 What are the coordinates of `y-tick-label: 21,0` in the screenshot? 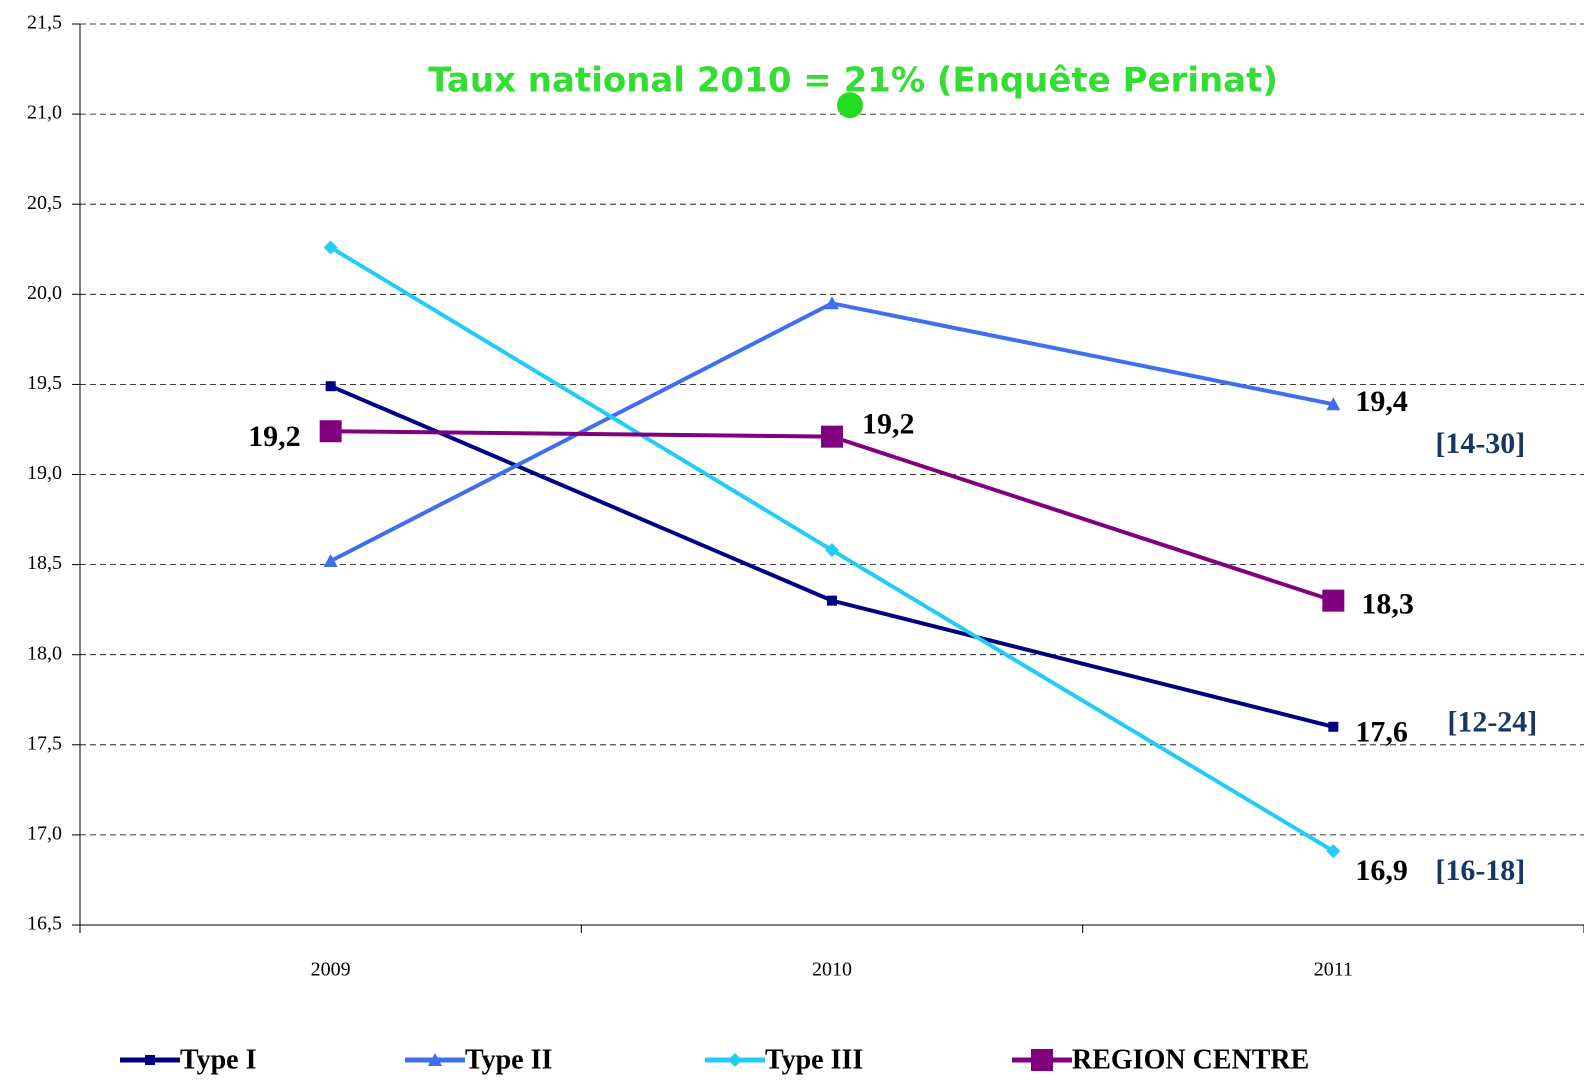 It's located at (44, 113).